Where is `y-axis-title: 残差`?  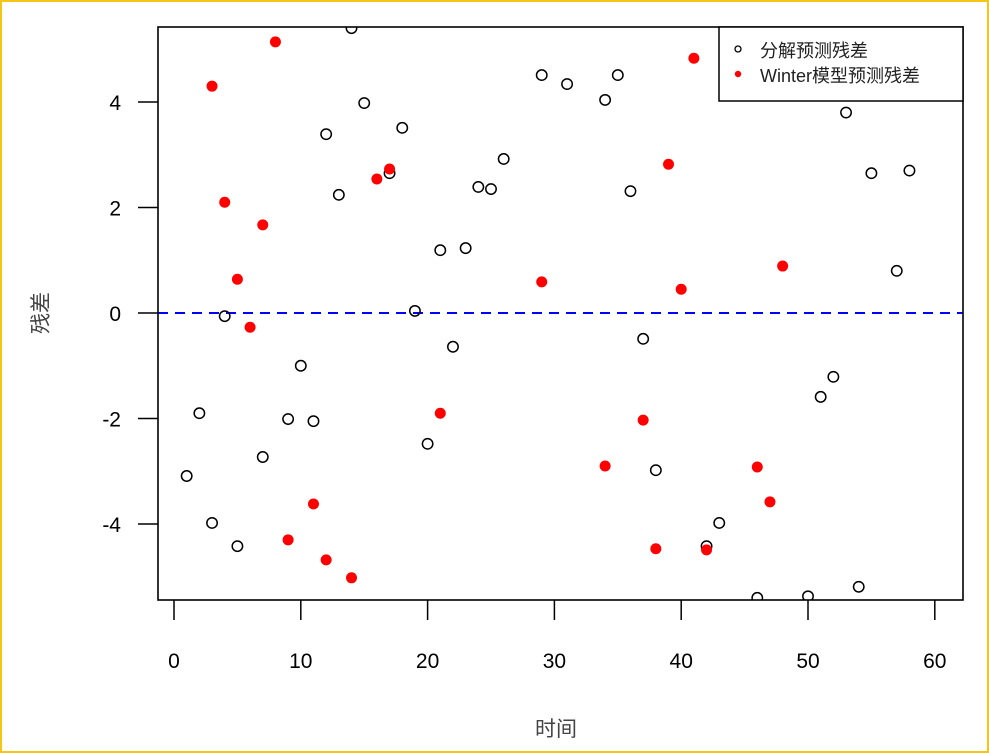
y-axis-title: 残差 is located at coordinates (41, 313).